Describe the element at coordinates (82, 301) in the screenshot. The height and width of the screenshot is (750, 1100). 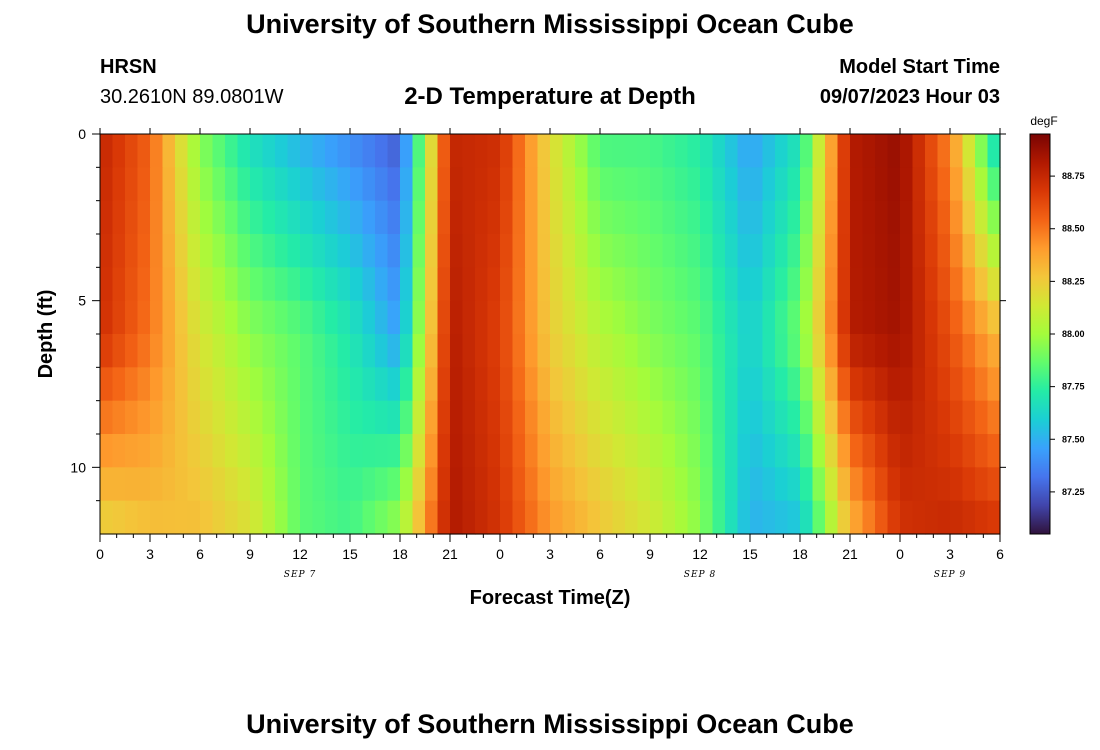
I see `y-tick-label: 5` at that location.